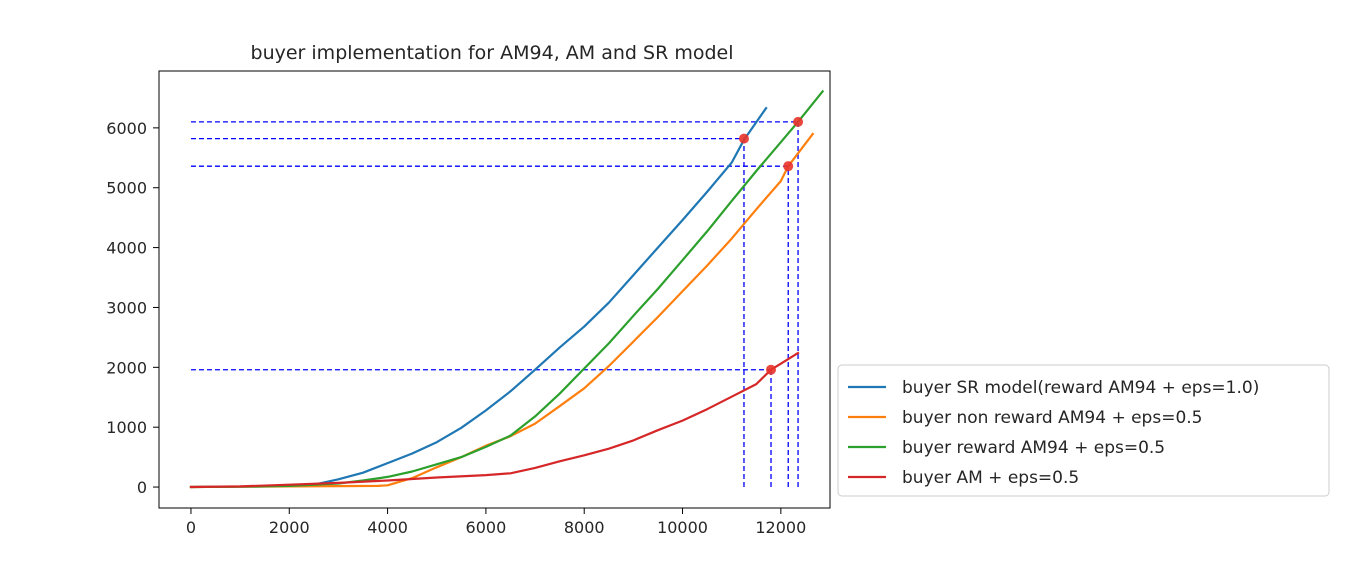  What do you see at coordinates (1080, 388) in the screenshot?
I see `legend-label-0: buyer SR model(reward AM94 + eps=1.0)` at bounding box center [1080, 388].